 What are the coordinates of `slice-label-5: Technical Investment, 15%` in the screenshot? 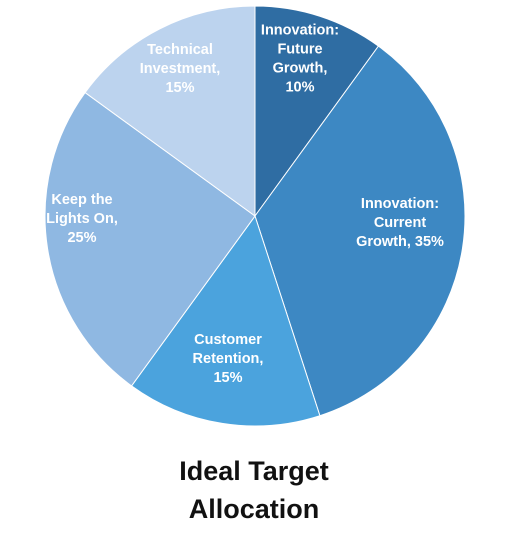 It's located at (180, 69).